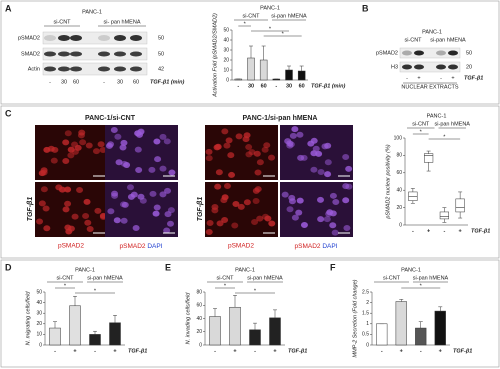 The image size is (500, 369). Describe the element at coordinates (76, 82) in the screenshot. I see `lane-label: 60` at that location.